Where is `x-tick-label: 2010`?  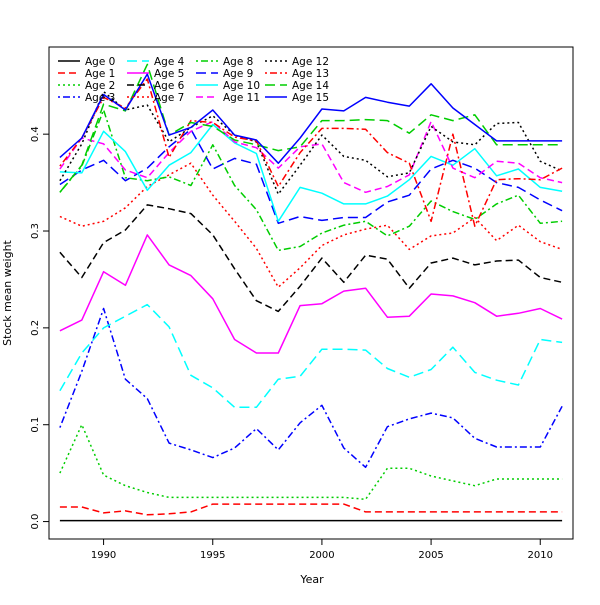
x-tick-label: 2010 is located at coordinates (540, 555).